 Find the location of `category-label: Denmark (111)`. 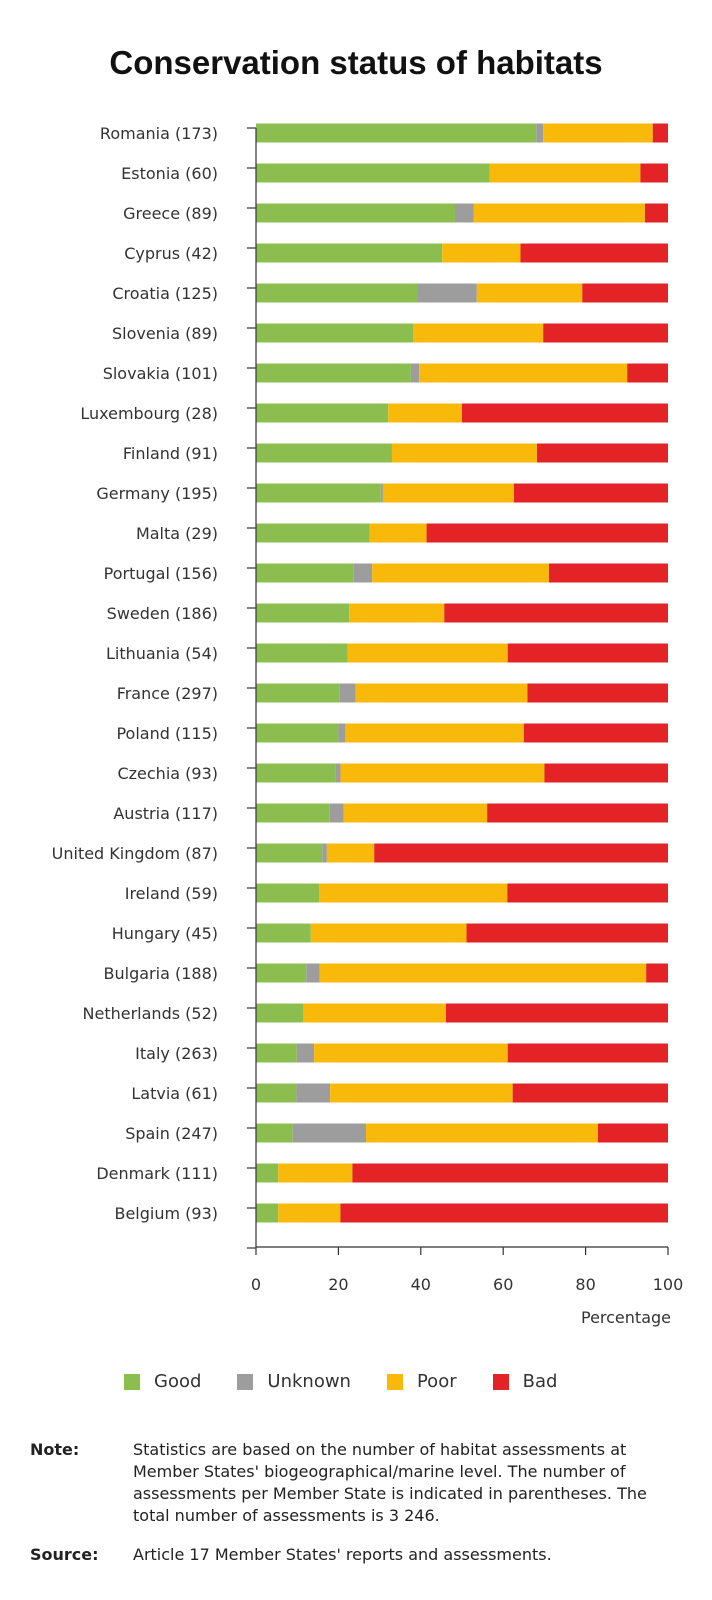

category-label: Denmark (111) is located at coordinates (157, 1173).